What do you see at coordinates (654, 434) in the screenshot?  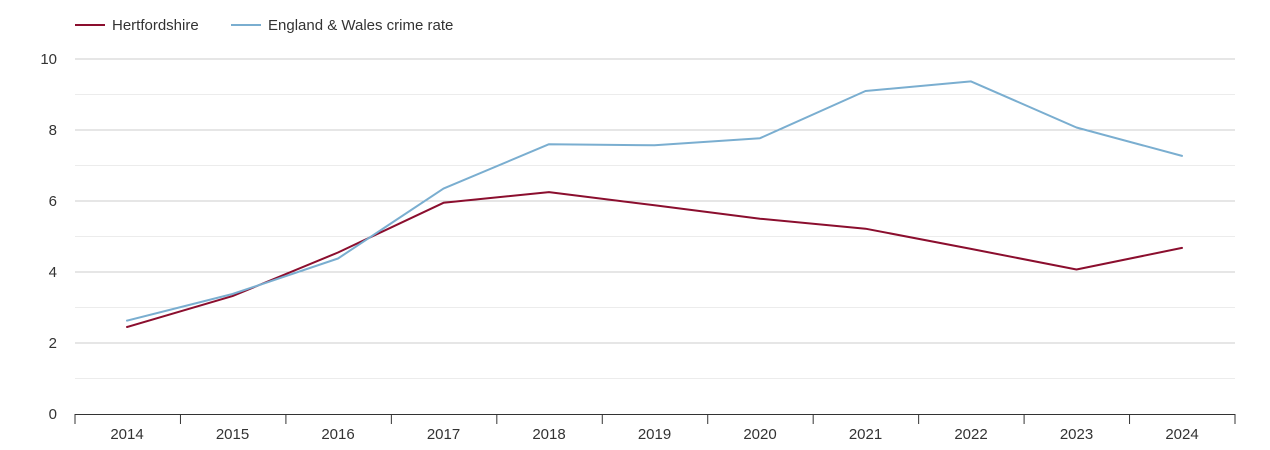 I see `x-tick-label: 2019` at bounding box center [654, 434].